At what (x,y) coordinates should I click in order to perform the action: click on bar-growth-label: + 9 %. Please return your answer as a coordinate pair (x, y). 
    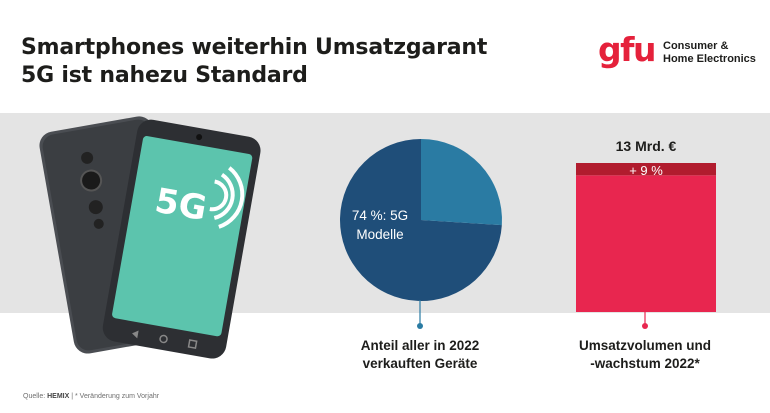
    Looking at the image, I should click on (646, 170).